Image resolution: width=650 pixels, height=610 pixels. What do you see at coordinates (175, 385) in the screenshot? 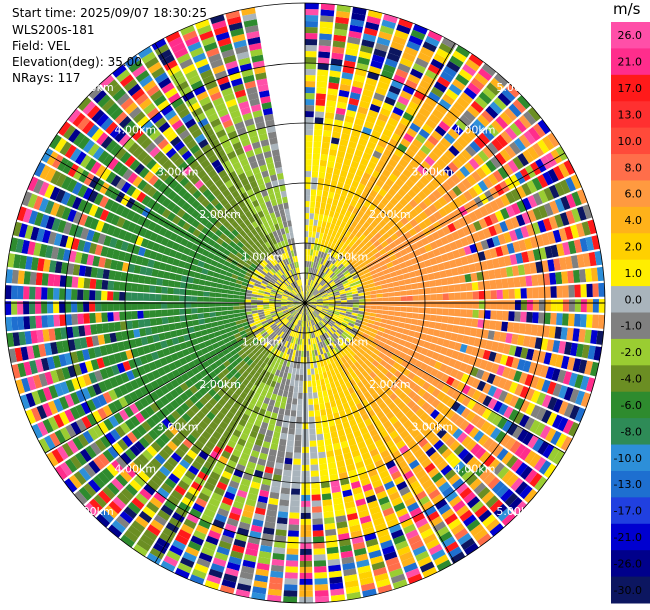
I see `ray` at bounding box center [175, 385].